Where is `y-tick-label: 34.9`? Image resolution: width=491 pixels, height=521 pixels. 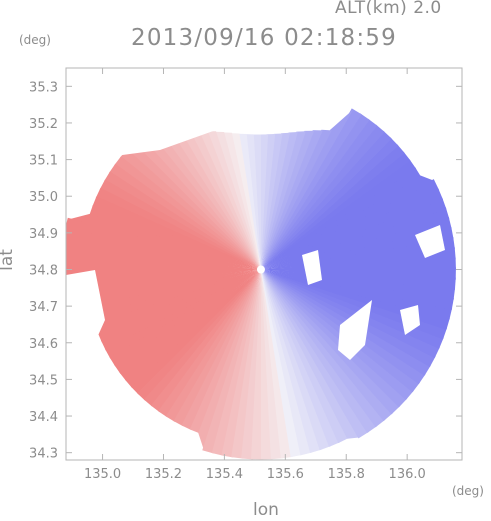 y-tick-label: 34.9 is located at coordinates (43, 234).